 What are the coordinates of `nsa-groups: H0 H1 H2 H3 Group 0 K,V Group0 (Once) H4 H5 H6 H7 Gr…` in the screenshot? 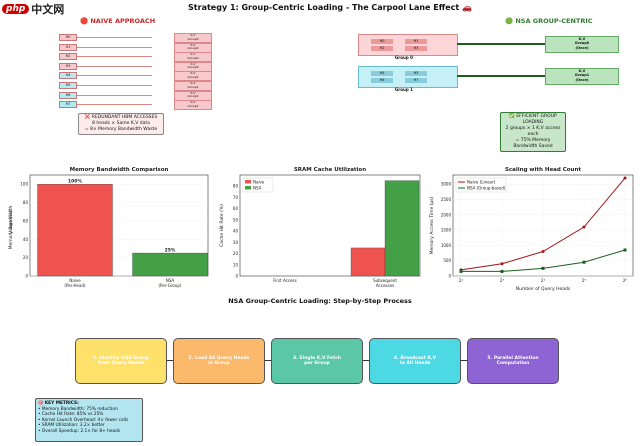 It's located at (487, 64).